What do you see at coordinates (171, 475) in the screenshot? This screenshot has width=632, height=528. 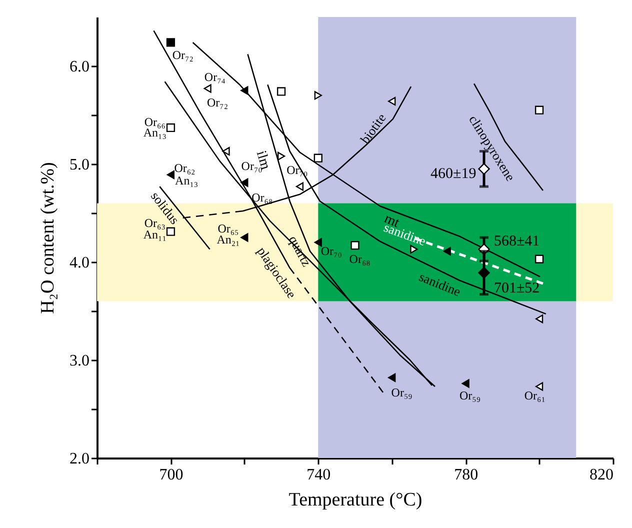 I see `x-tick-label: 700` at bounding box center [171, 475].